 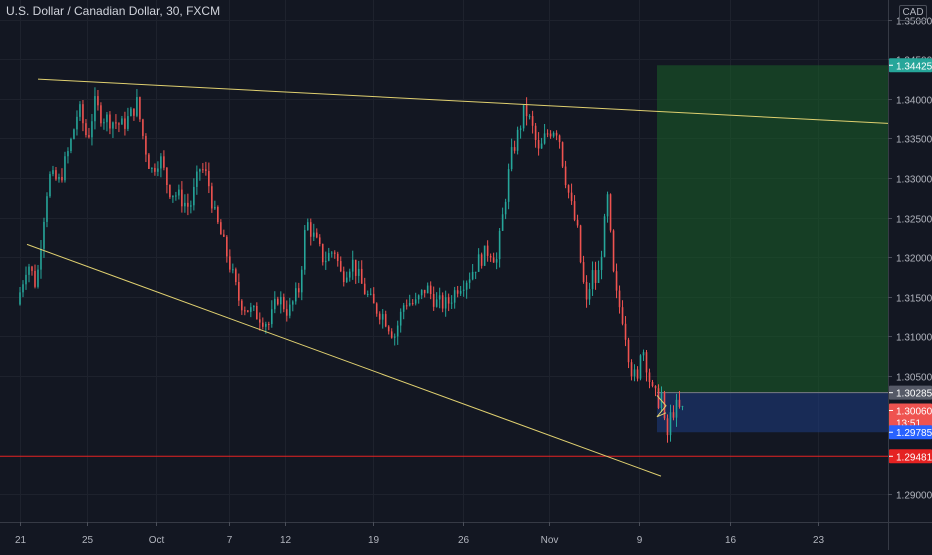 What do you see at coordinates (819, 540) in the screenshot?
I see `time-tick-label: 23` at bounding box center [819, 540].